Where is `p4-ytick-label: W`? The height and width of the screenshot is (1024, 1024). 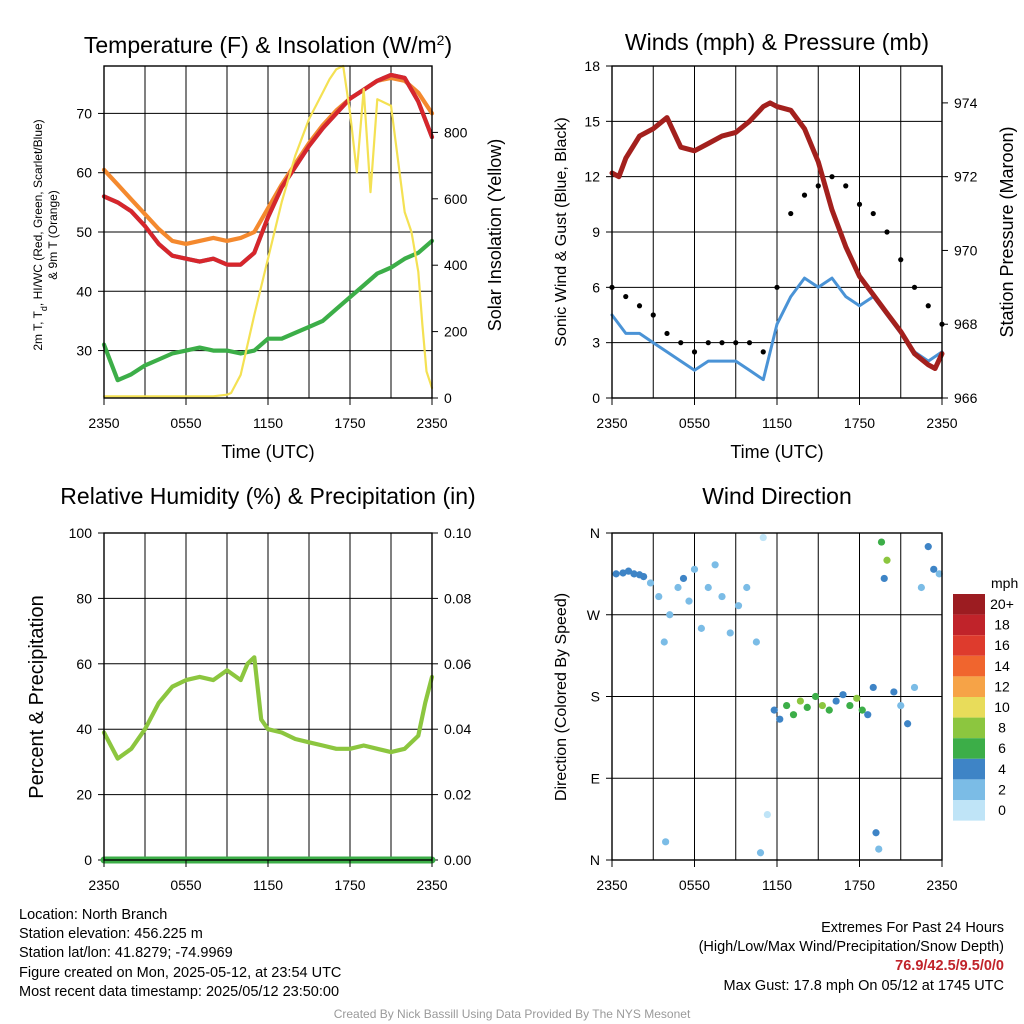 p4-ytick-label: W is located at coordinates (594, 615).